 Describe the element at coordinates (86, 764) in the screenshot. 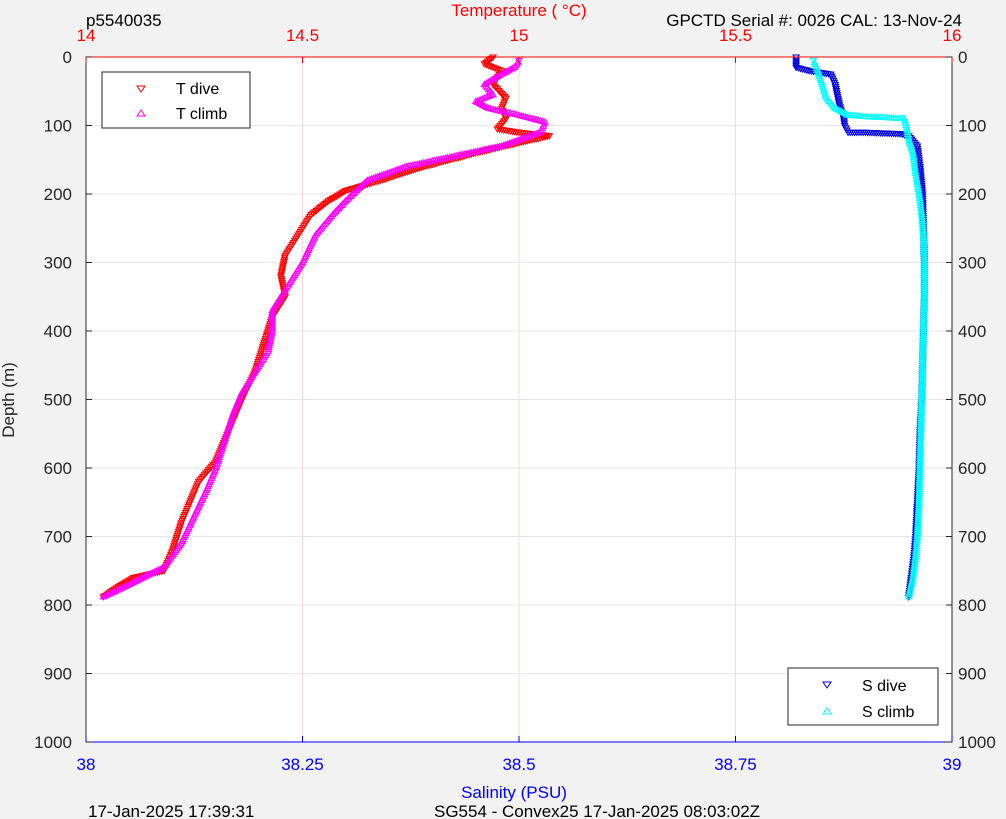

I see `salinity-tick-label: 38` at that location.